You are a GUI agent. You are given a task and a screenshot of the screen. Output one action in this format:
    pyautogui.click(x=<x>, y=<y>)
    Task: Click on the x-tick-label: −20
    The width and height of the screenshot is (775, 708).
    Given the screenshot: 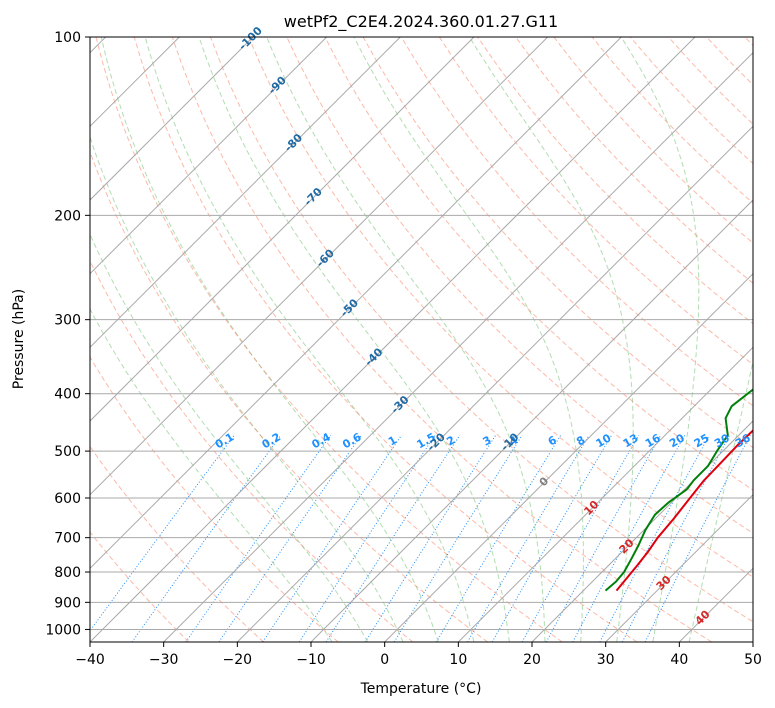 What is the action you would take?
    pyautogui.click(x=238, y=660)
    